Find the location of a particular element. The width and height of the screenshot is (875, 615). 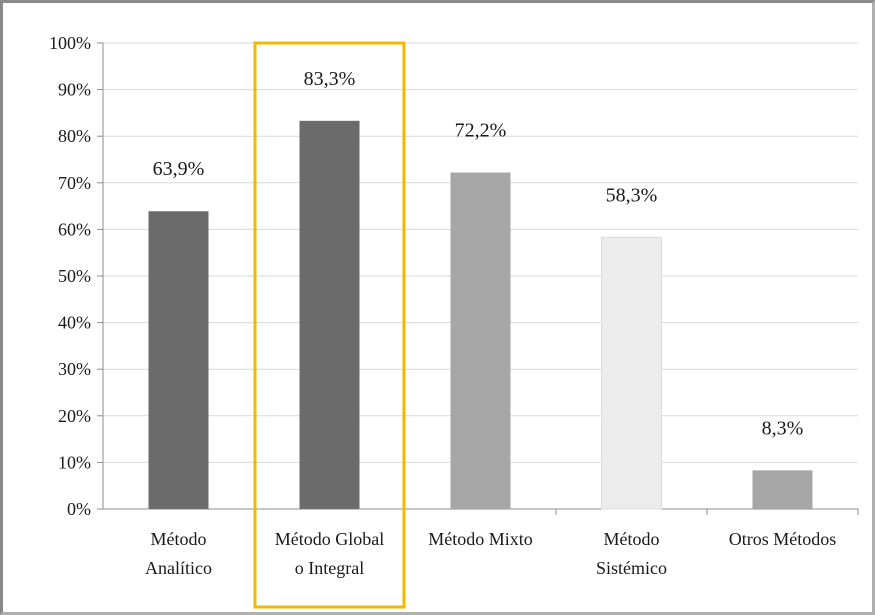

category-label: Otros Métodos is located at coordinates (783, 539).